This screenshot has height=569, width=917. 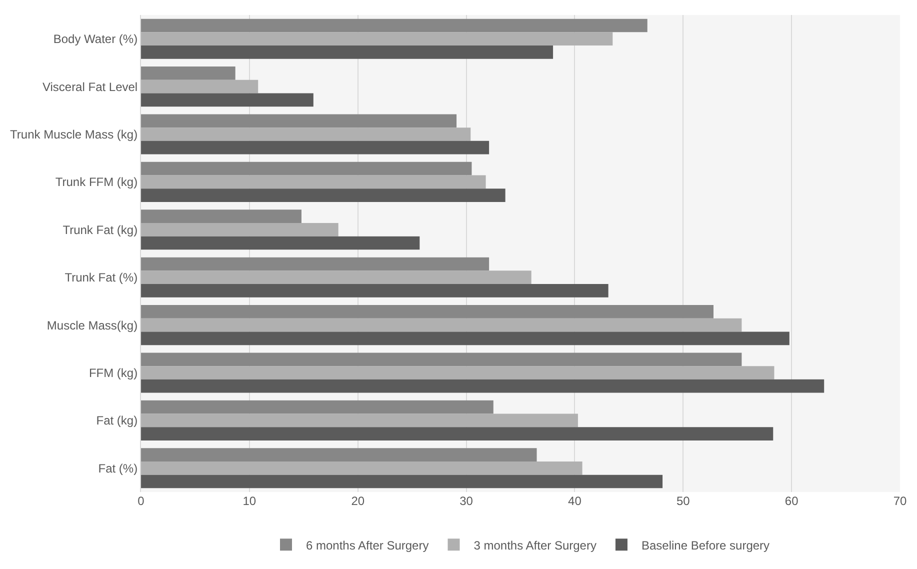 I want to click on y-tick-label: Trunk FFM (kg), so click(x=96, y=182).